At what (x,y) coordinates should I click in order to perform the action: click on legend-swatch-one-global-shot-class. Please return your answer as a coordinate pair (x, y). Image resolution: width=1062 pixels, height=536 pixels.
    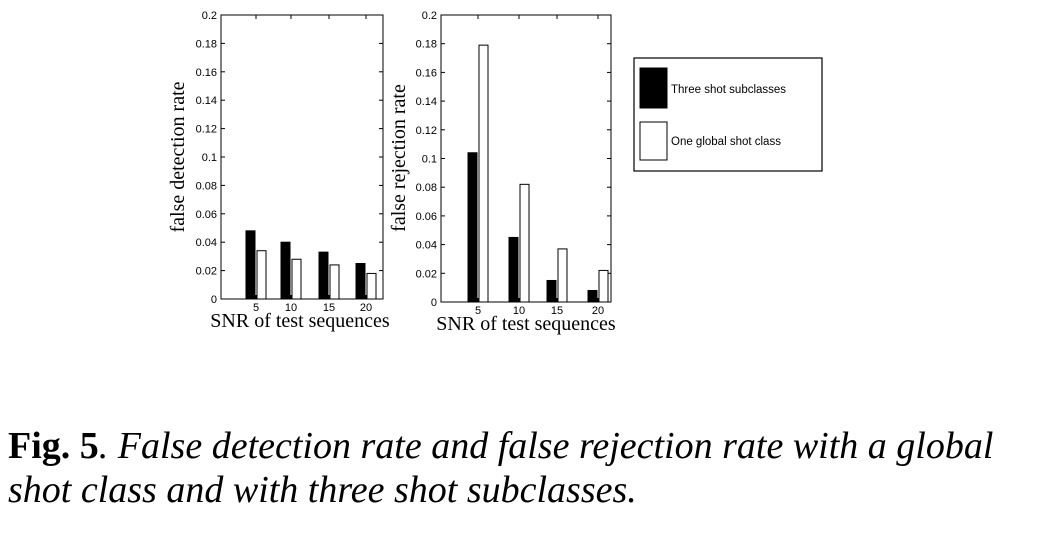
    Looking at the image, I should click on (653, 141).